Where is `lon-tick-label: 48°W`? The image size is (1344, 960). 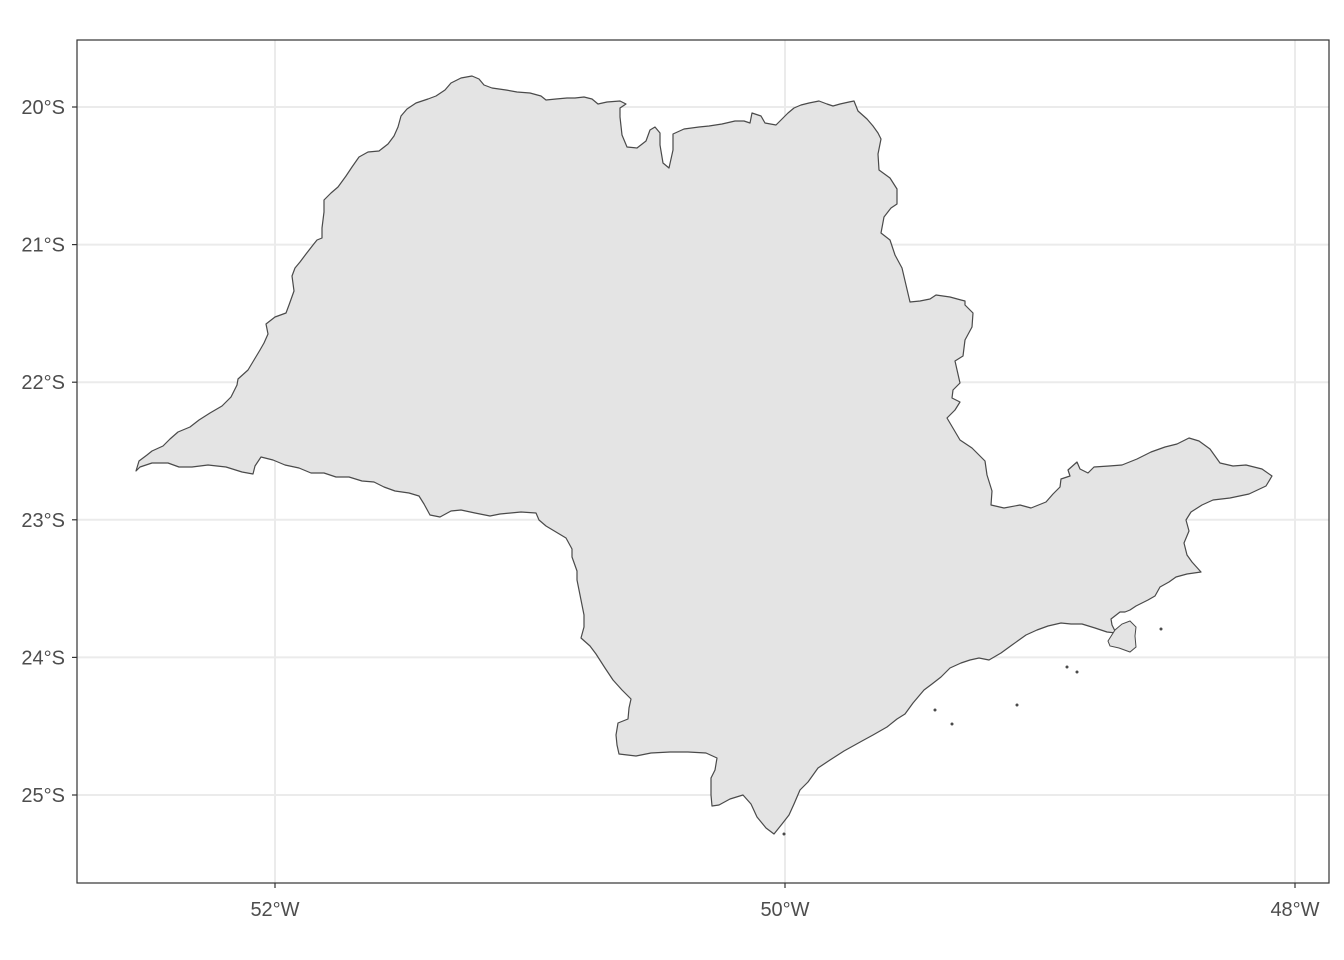
lon-tick-label: 48°W is located at coordinates (1294, 910).